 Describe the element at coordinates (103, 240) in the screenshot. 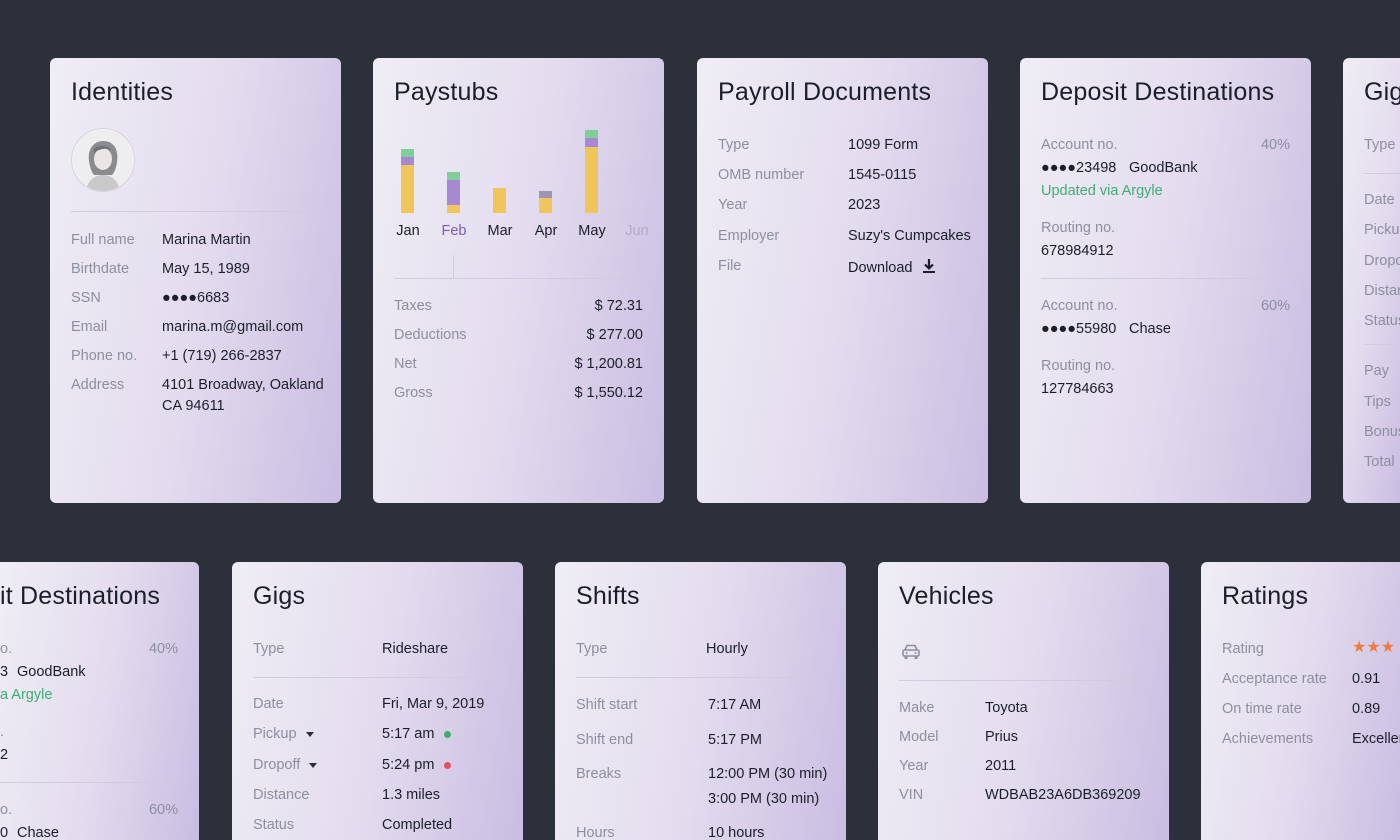

I see `field-label: Full name` at that location.